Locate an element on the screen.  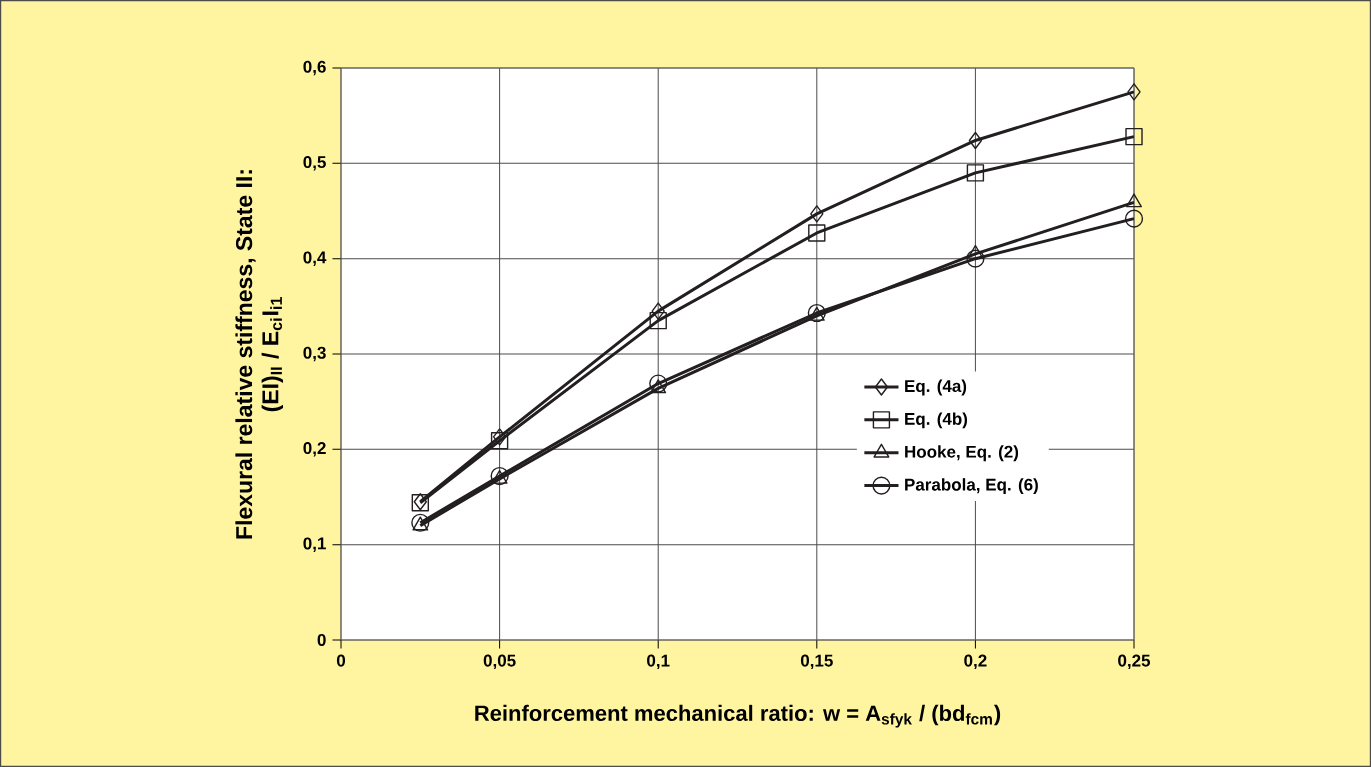
y-tick-label: 0,3 is located at coordinates (314, 354).